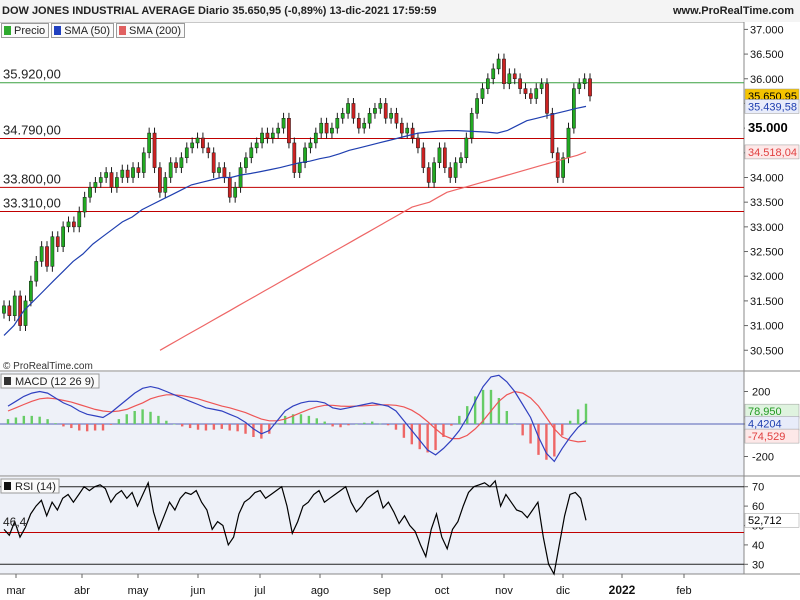 The width and height of the screenshot is (800, 600). I want to click on legend-label: SMA (200), so click(155, 30).